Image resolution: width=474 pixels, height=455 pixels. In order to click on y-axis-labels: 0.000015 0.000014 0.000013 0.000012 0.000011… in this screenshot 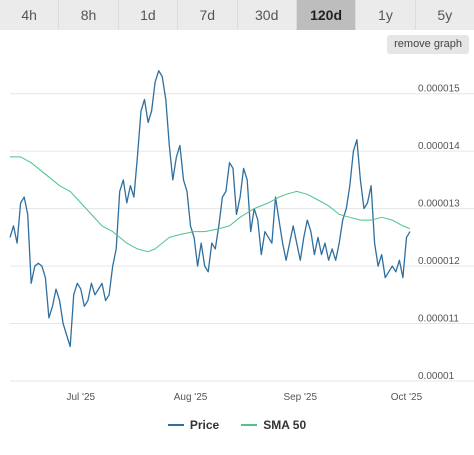, I will do `click(439, 233)`.